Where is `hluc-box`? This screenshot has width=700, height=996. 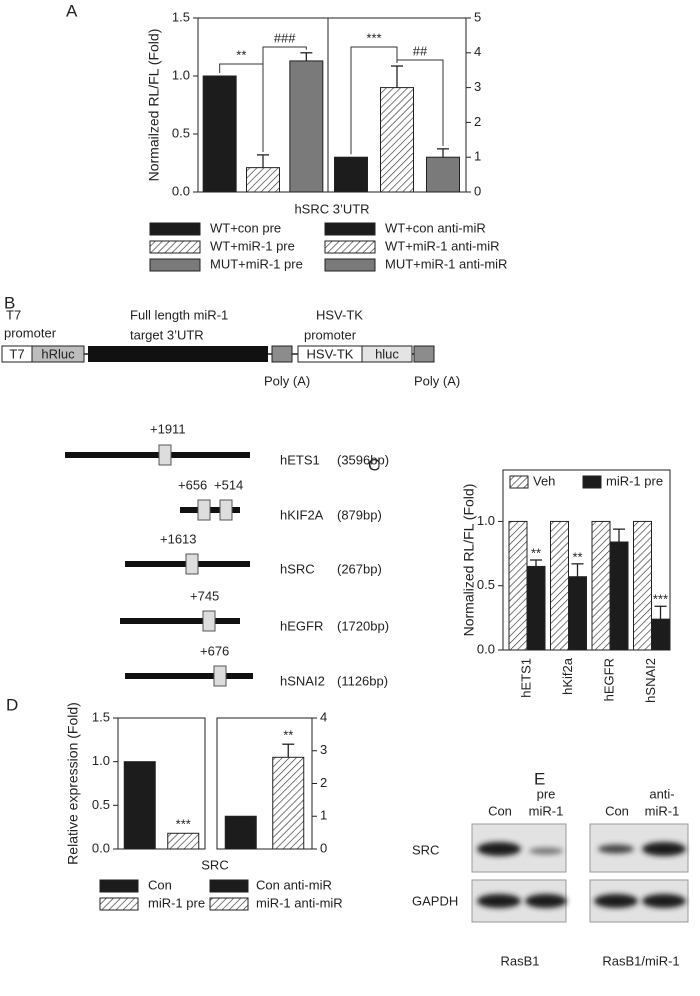
hluc-box is located at coordinates (387, 354).